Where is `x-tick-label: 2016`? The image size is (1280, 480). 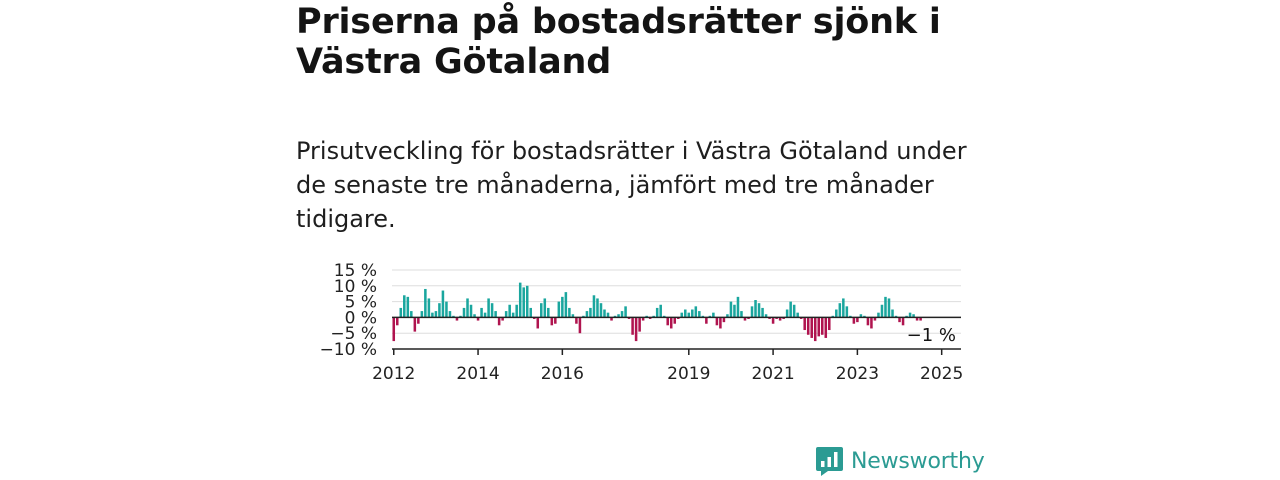 x-tick-label: 2016 is located at coordinates (562, 374).